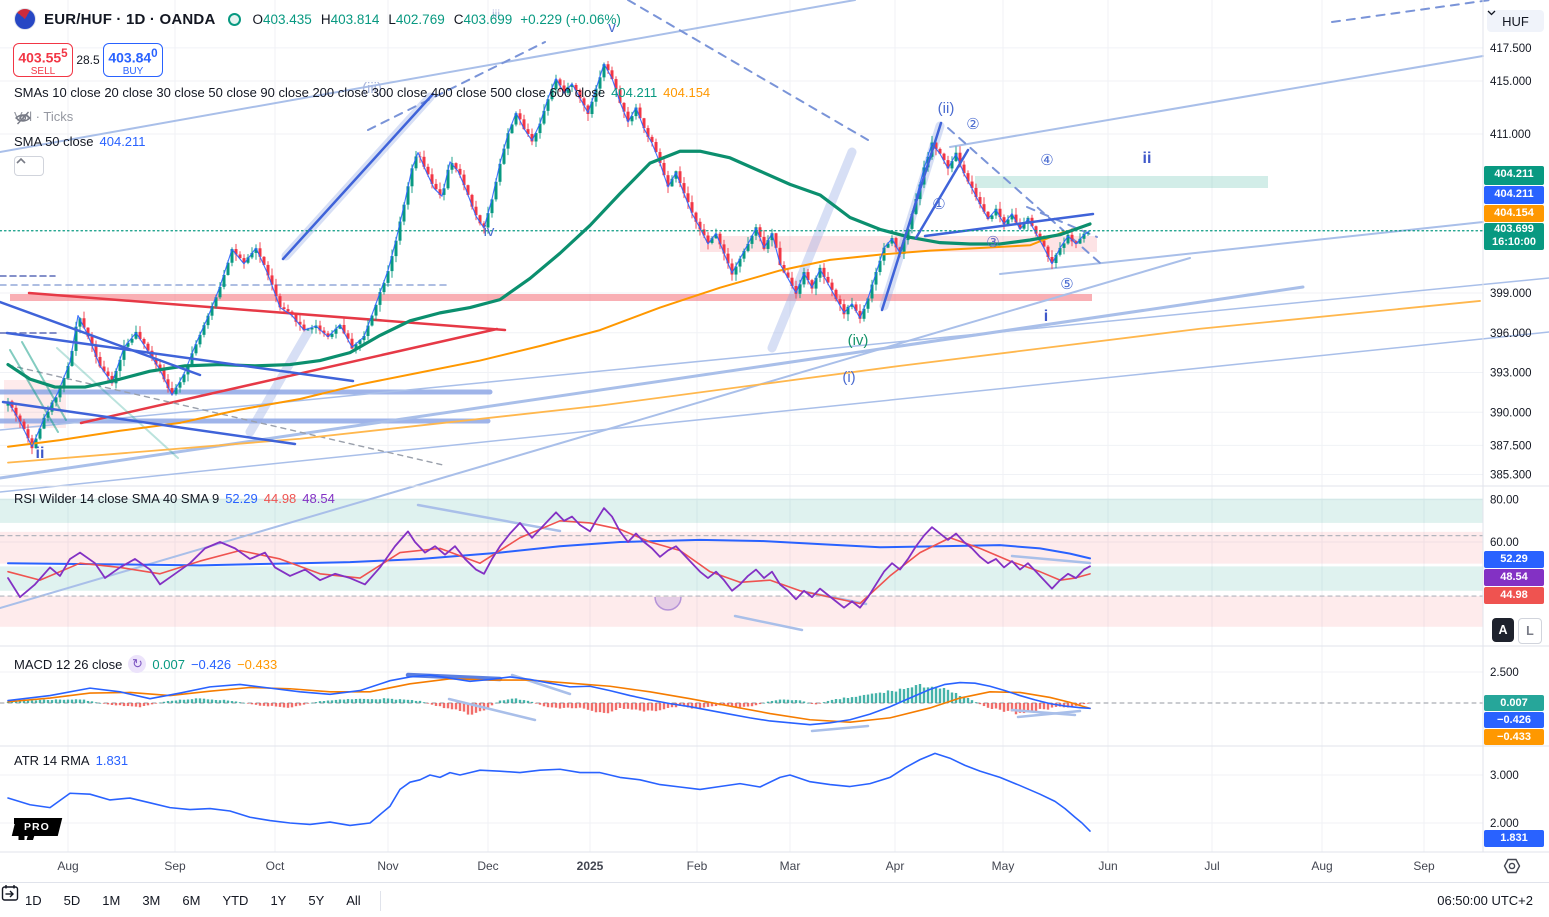  I want to click on svg-text: Feb, so click(697, 866).